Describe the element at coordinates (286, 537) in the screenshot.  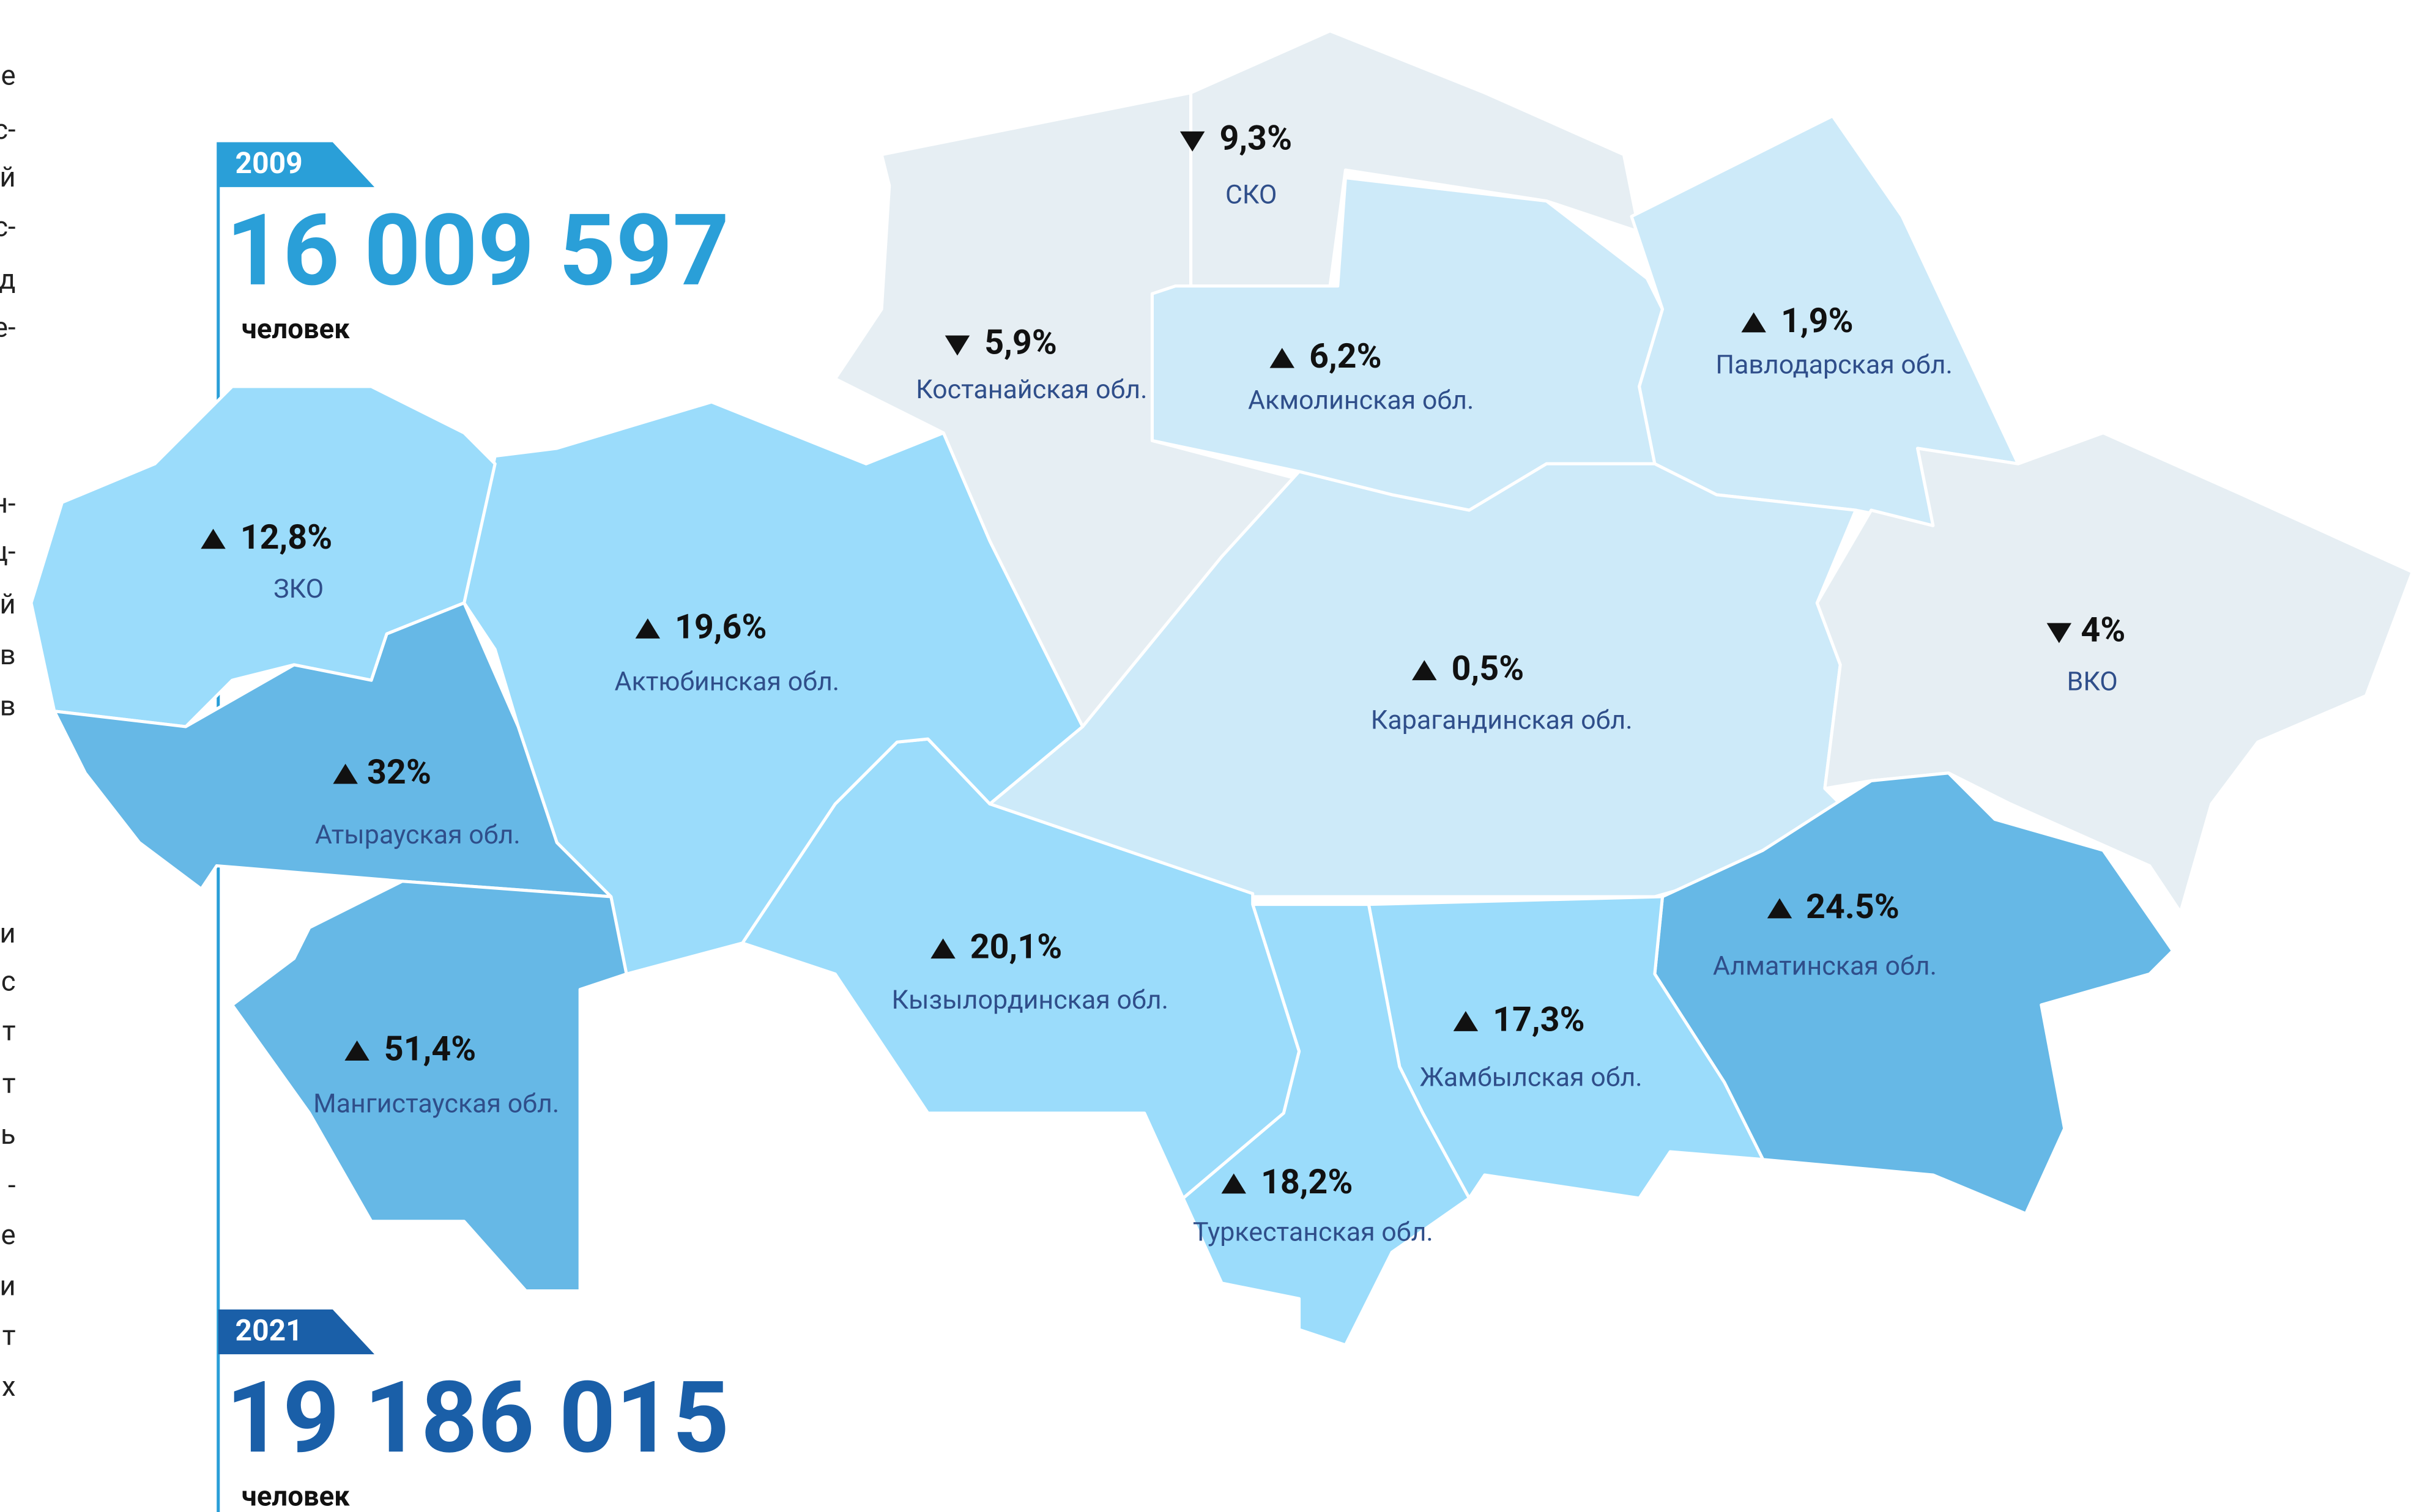
I see `region-change: 12,8%` at that location.